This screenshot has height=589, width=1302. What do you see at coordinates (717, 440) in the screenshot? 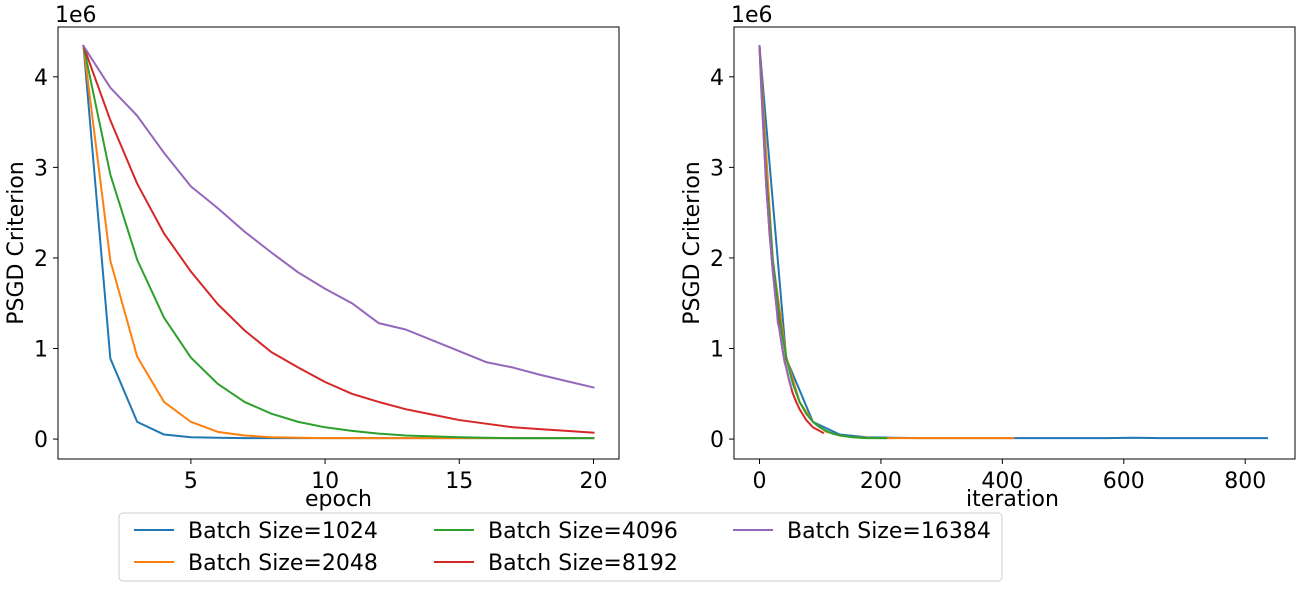
I see `iteration-panel-y-tick-label: 0` at bounding box center [717, 440].